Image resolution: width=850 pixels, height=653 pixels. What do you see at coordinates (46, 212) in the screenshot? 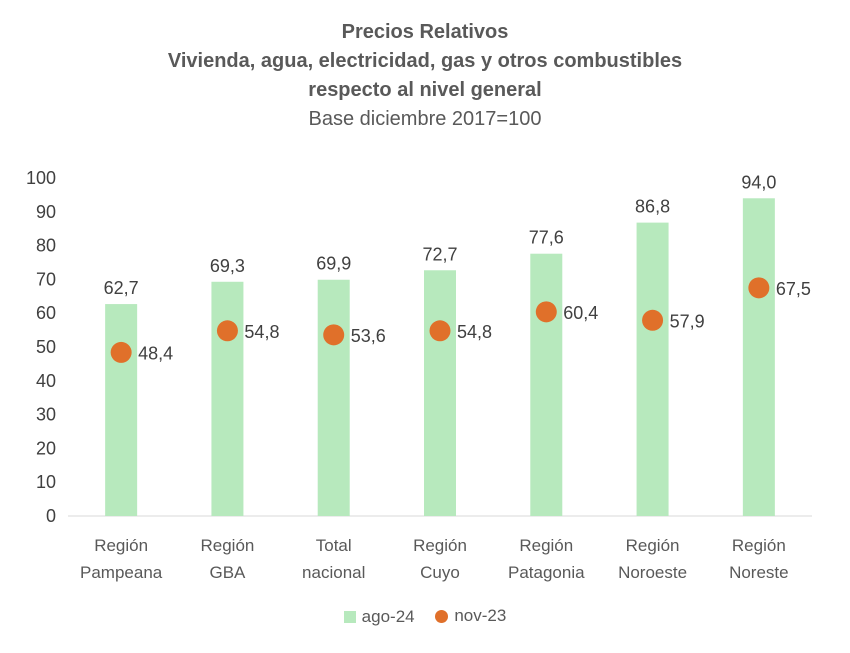
I see `y-tick-label: 90` at bounding box center [46, 212].